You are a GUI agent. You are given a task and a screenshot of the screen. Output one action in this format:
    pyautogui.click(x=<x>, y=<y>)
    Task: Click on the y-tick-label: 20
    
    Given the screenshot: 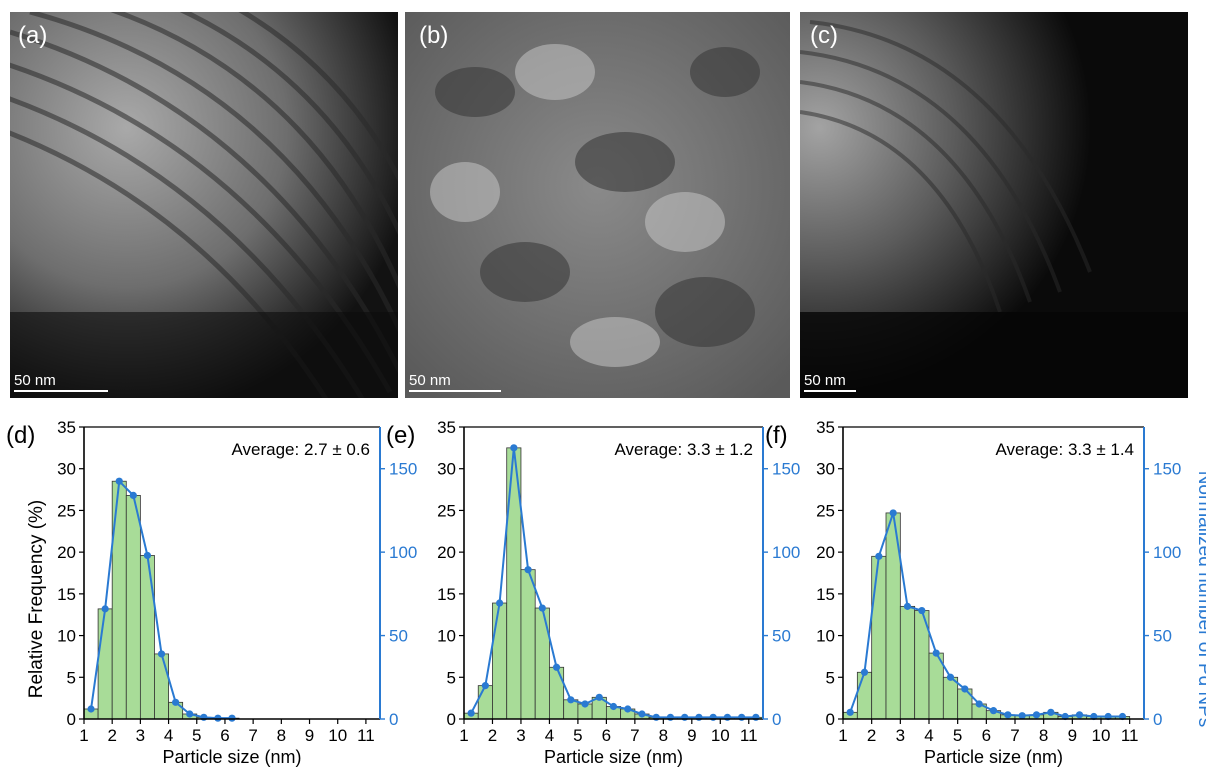 What is the action you would take?
    pyautogui.click(x=825, y=552)
    